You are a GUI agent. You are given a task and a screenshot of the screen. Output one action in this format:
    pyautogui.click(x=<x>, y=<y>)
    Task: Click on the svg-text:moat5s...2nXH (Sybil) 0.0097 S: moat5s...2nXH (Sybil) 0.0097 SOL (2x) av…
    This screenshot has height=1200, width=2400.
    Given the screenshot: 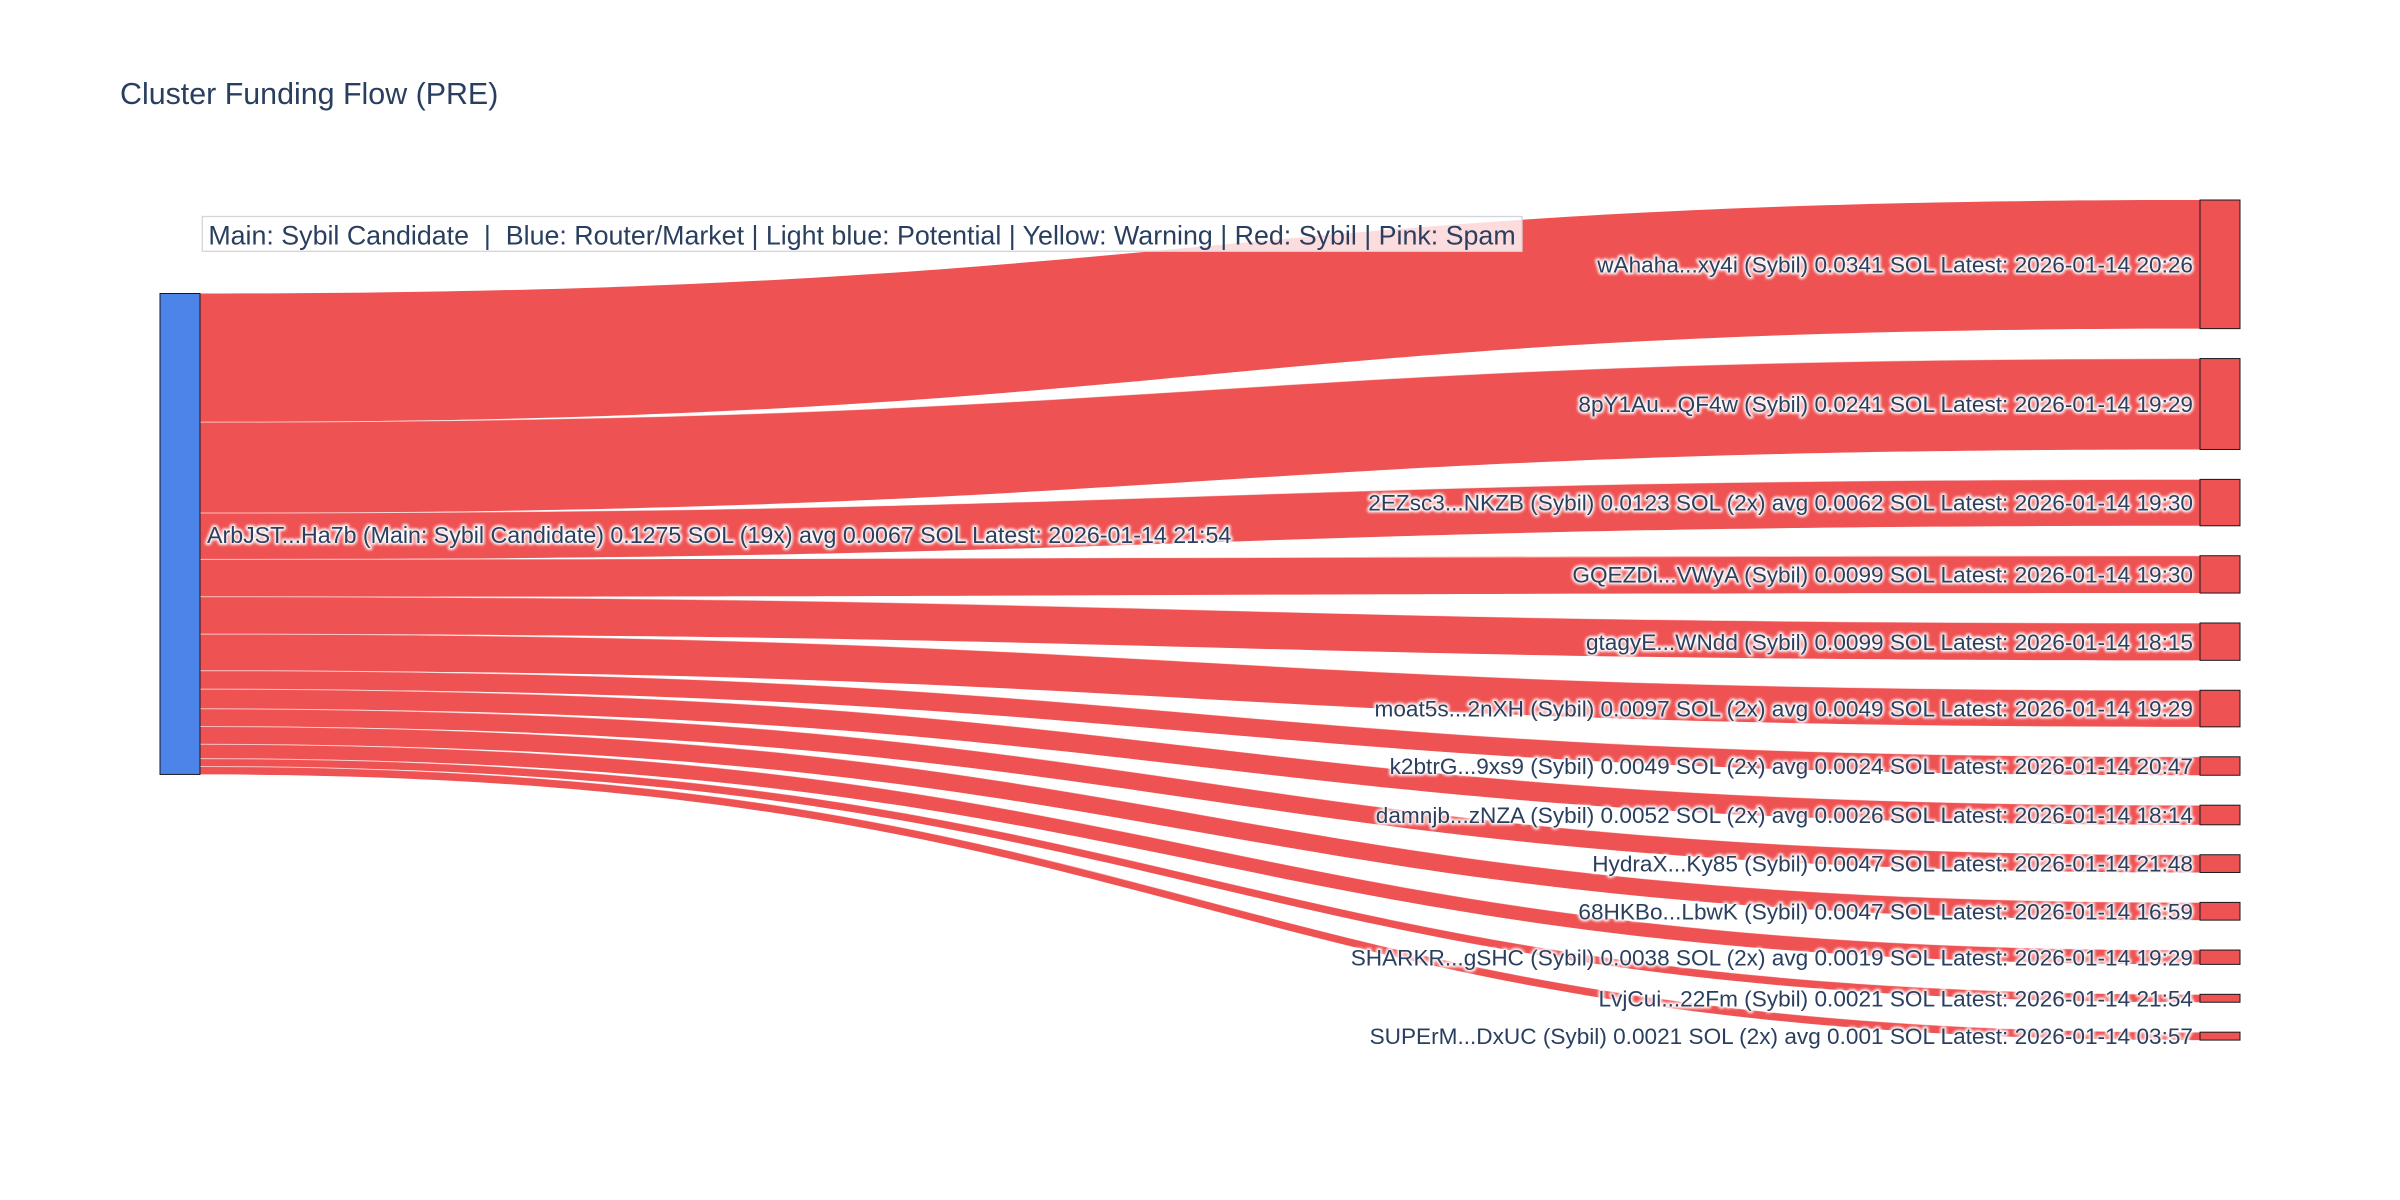 What is the action you would take?
    pyautogui.click(x=1784, y=709)
    